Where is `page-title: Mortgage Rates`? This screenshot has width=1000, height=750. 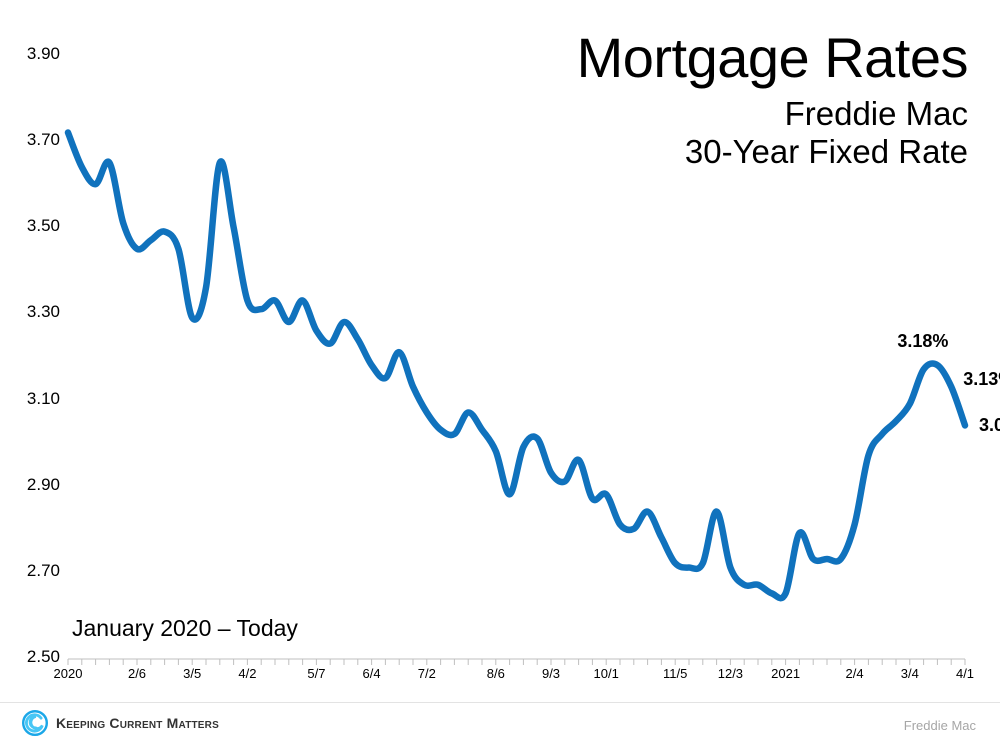 page-title: Mortgage Rates is located at coordinates (772, 57).